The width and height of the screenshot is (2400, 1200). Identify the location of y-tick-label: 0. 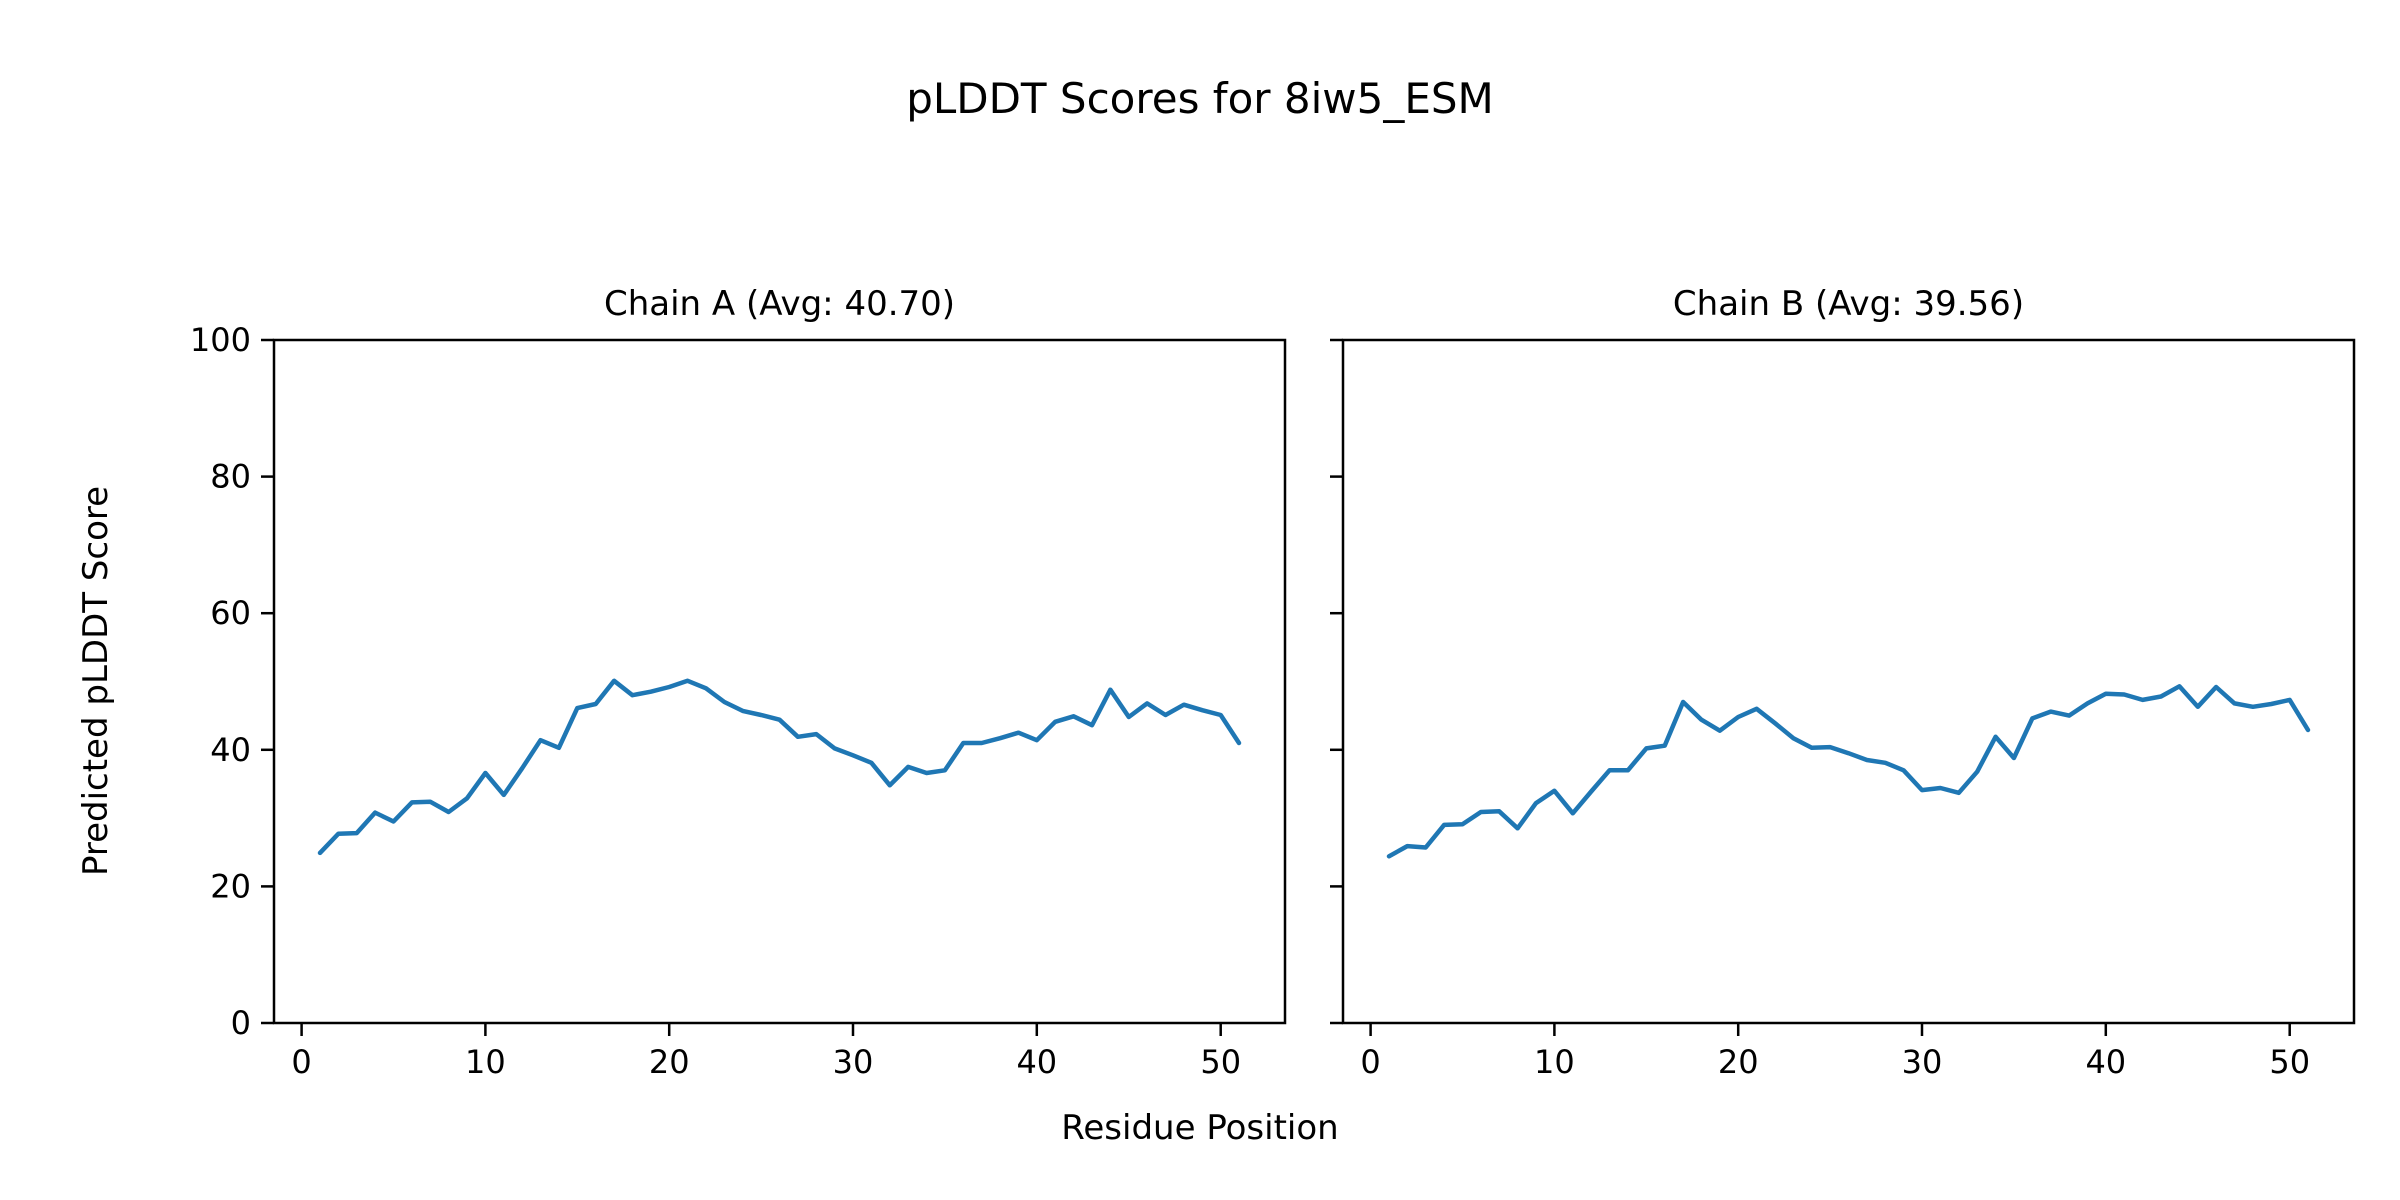
(241, 1023).